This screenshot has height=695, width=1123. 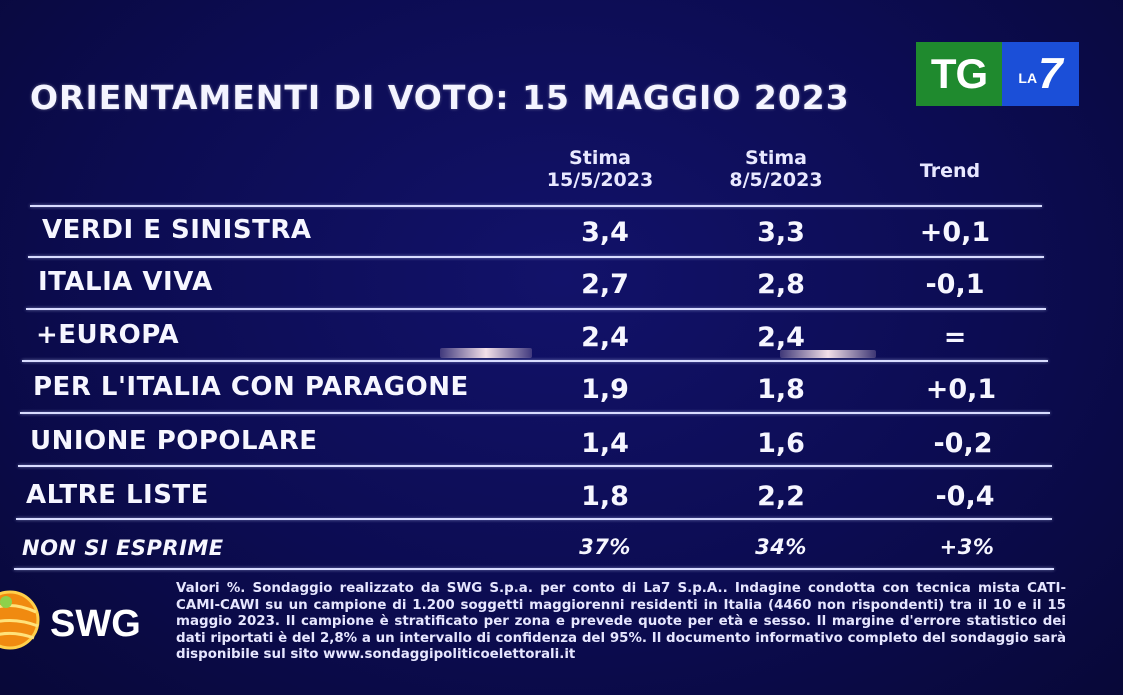 I want to click on header-stima-15: Stima 15/5/2023, so click(x=600, y=169).